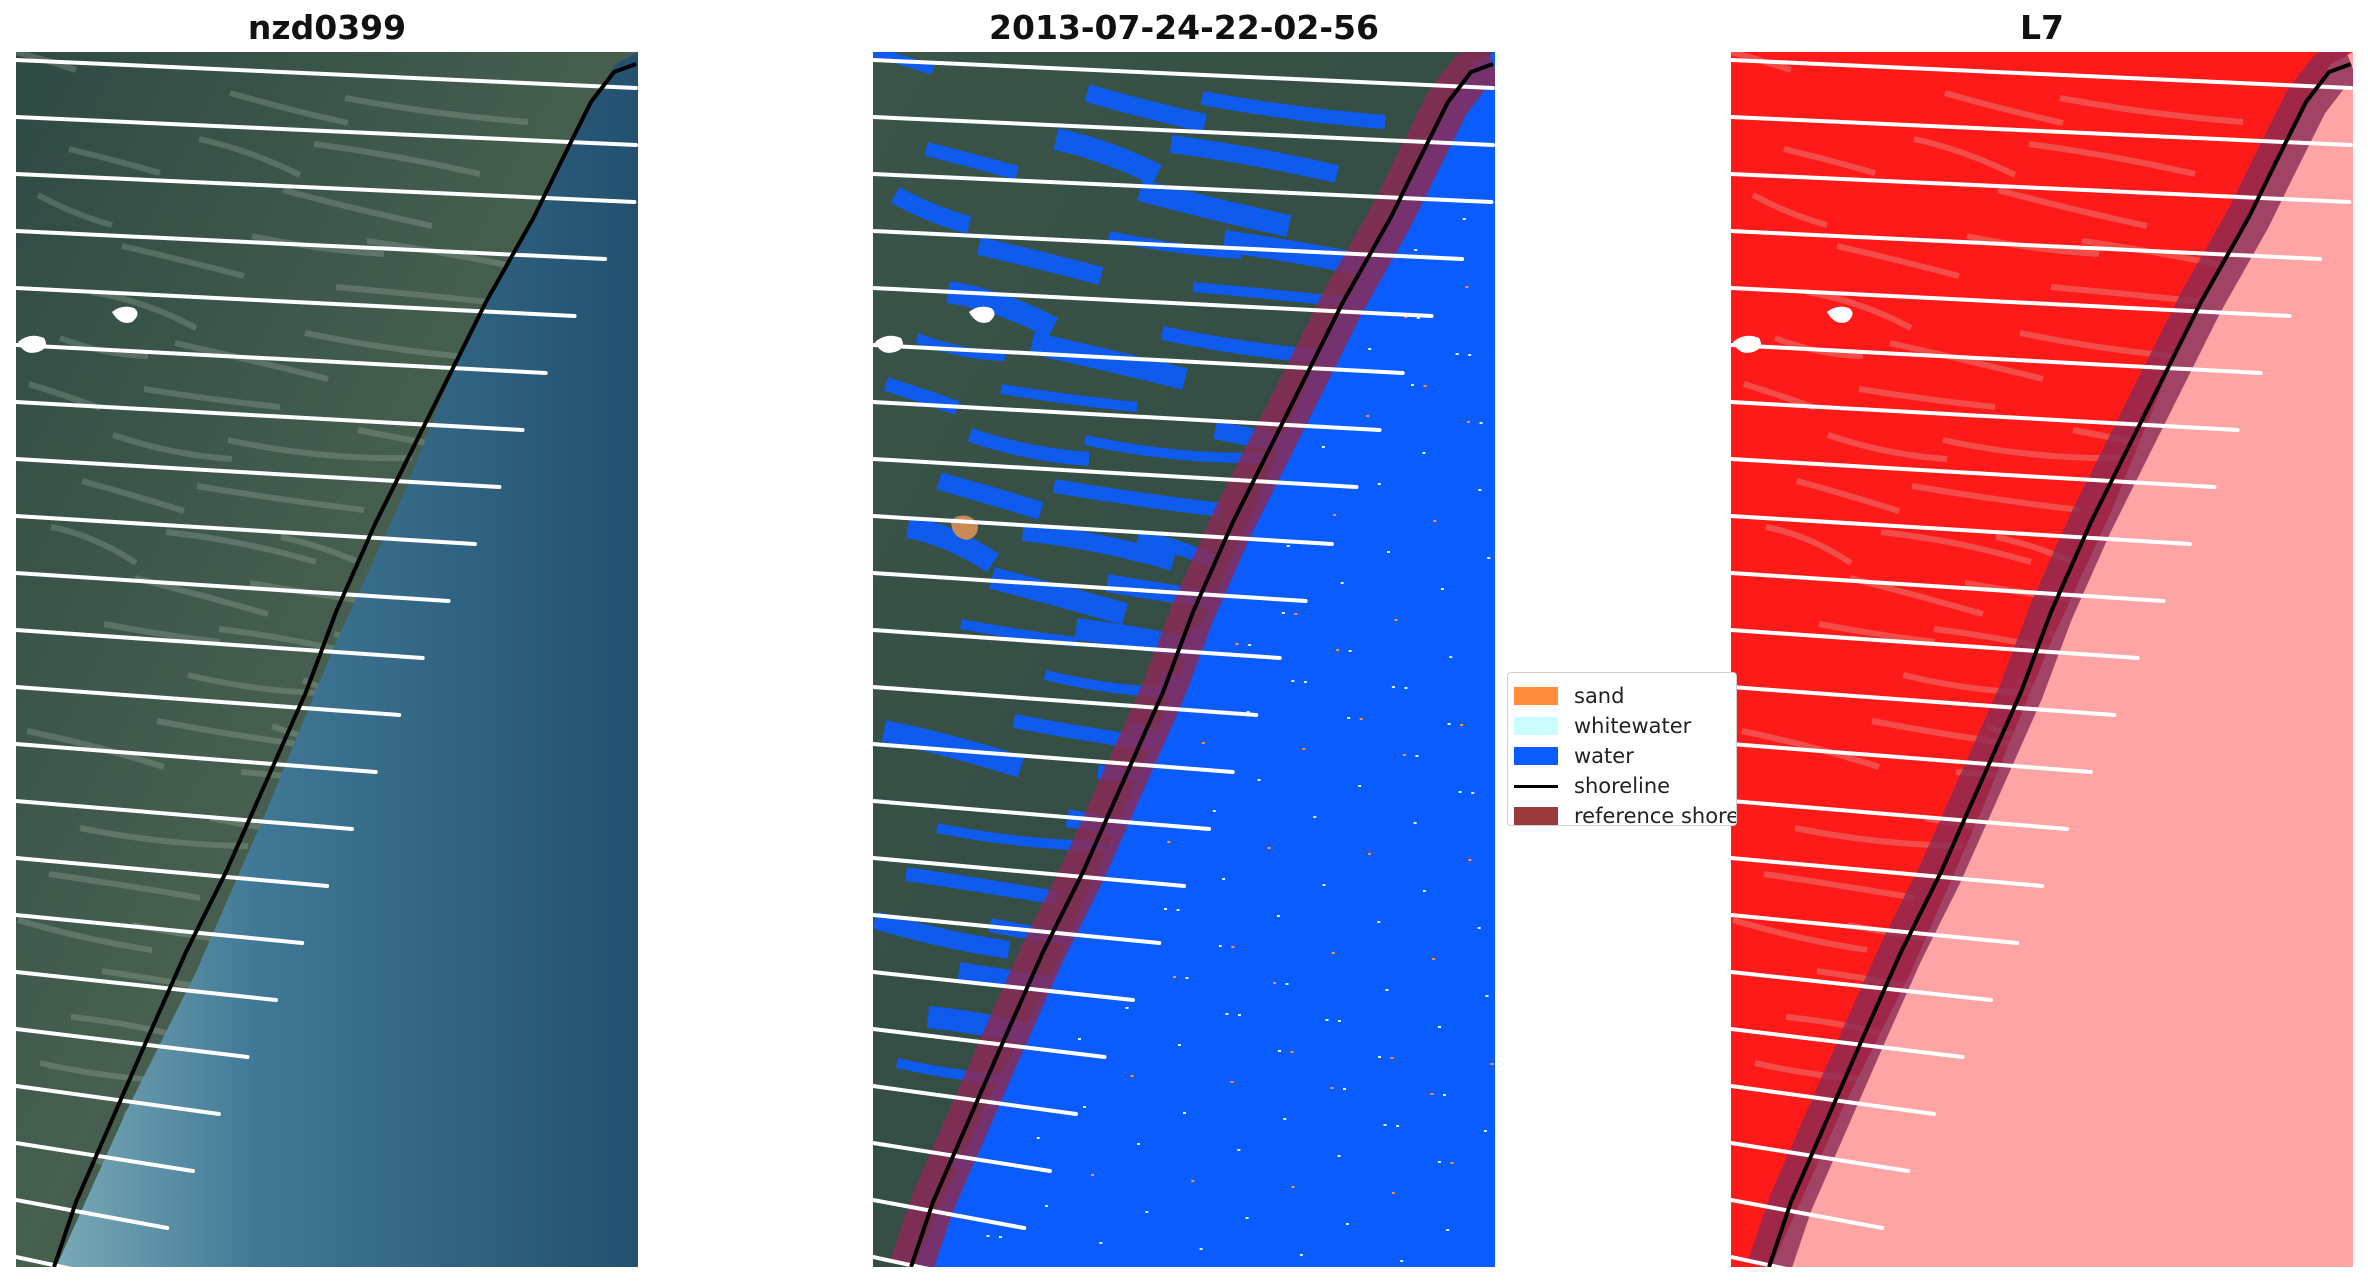  Describe the element at coordinates (1622, 813) in the screenshot. I see `legend-item-reference-shoreline: reference shoreline` at that location.